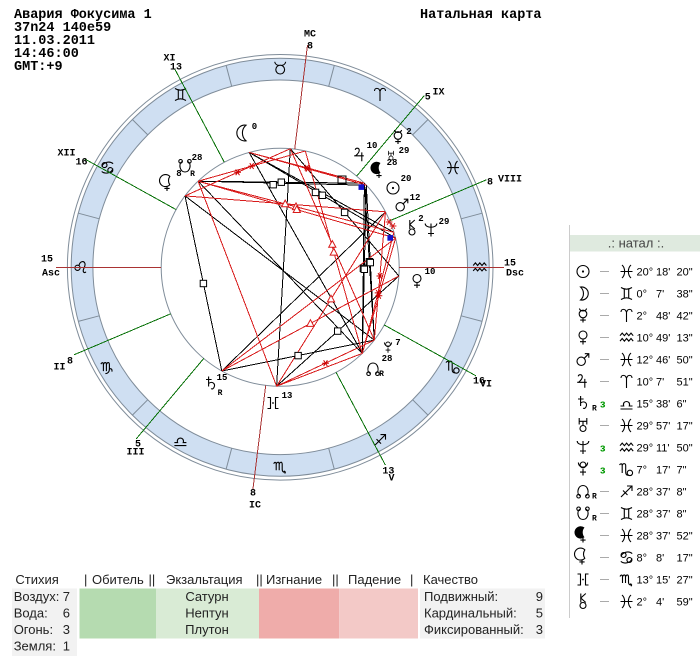 Image resolution: width=700 pixels, height=665 pixels. What do you see at coordinates (35, 646) in the screenshot?
I see `svg-text: Земля:` at bounding box center [35, 646].